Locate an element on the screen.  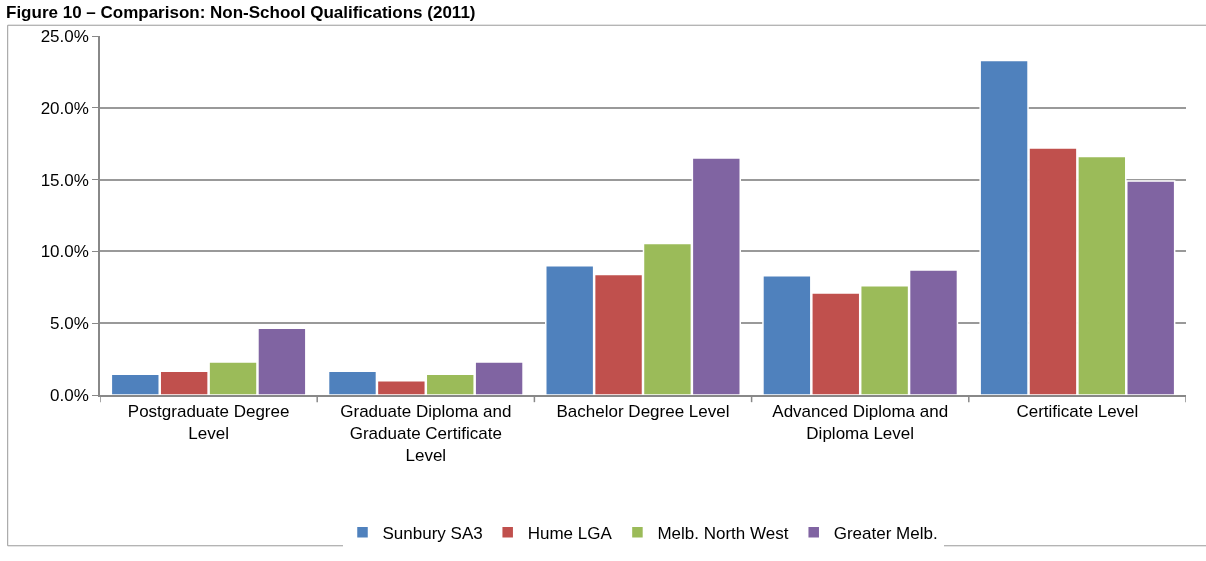
x-tick-label: Bachelor Degree Level is located at coordinates (643, 412).